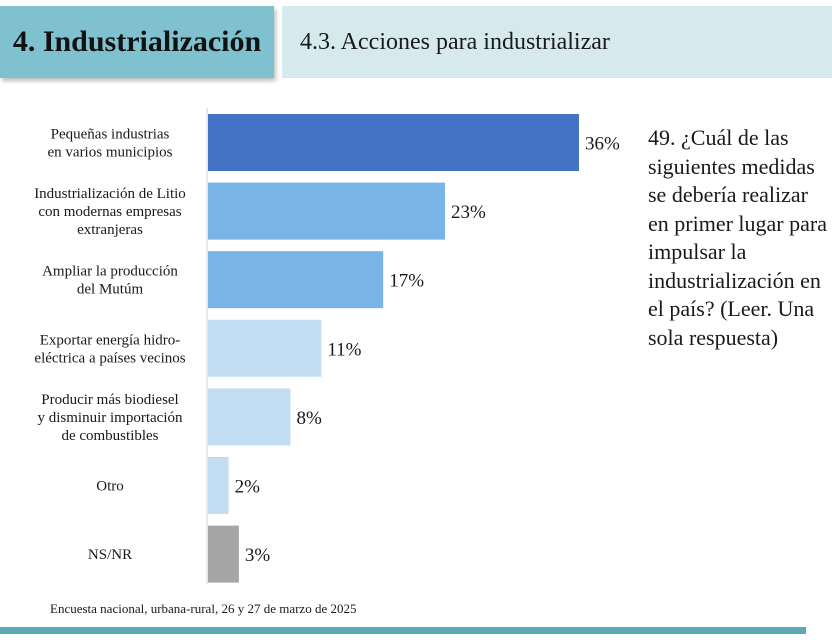 This screenshot has height=640, width=832. Describe the element at coordinates (110, 135) in the screenshot. I see `category-label-0-line-0: Pequeñas industrias` at that location.